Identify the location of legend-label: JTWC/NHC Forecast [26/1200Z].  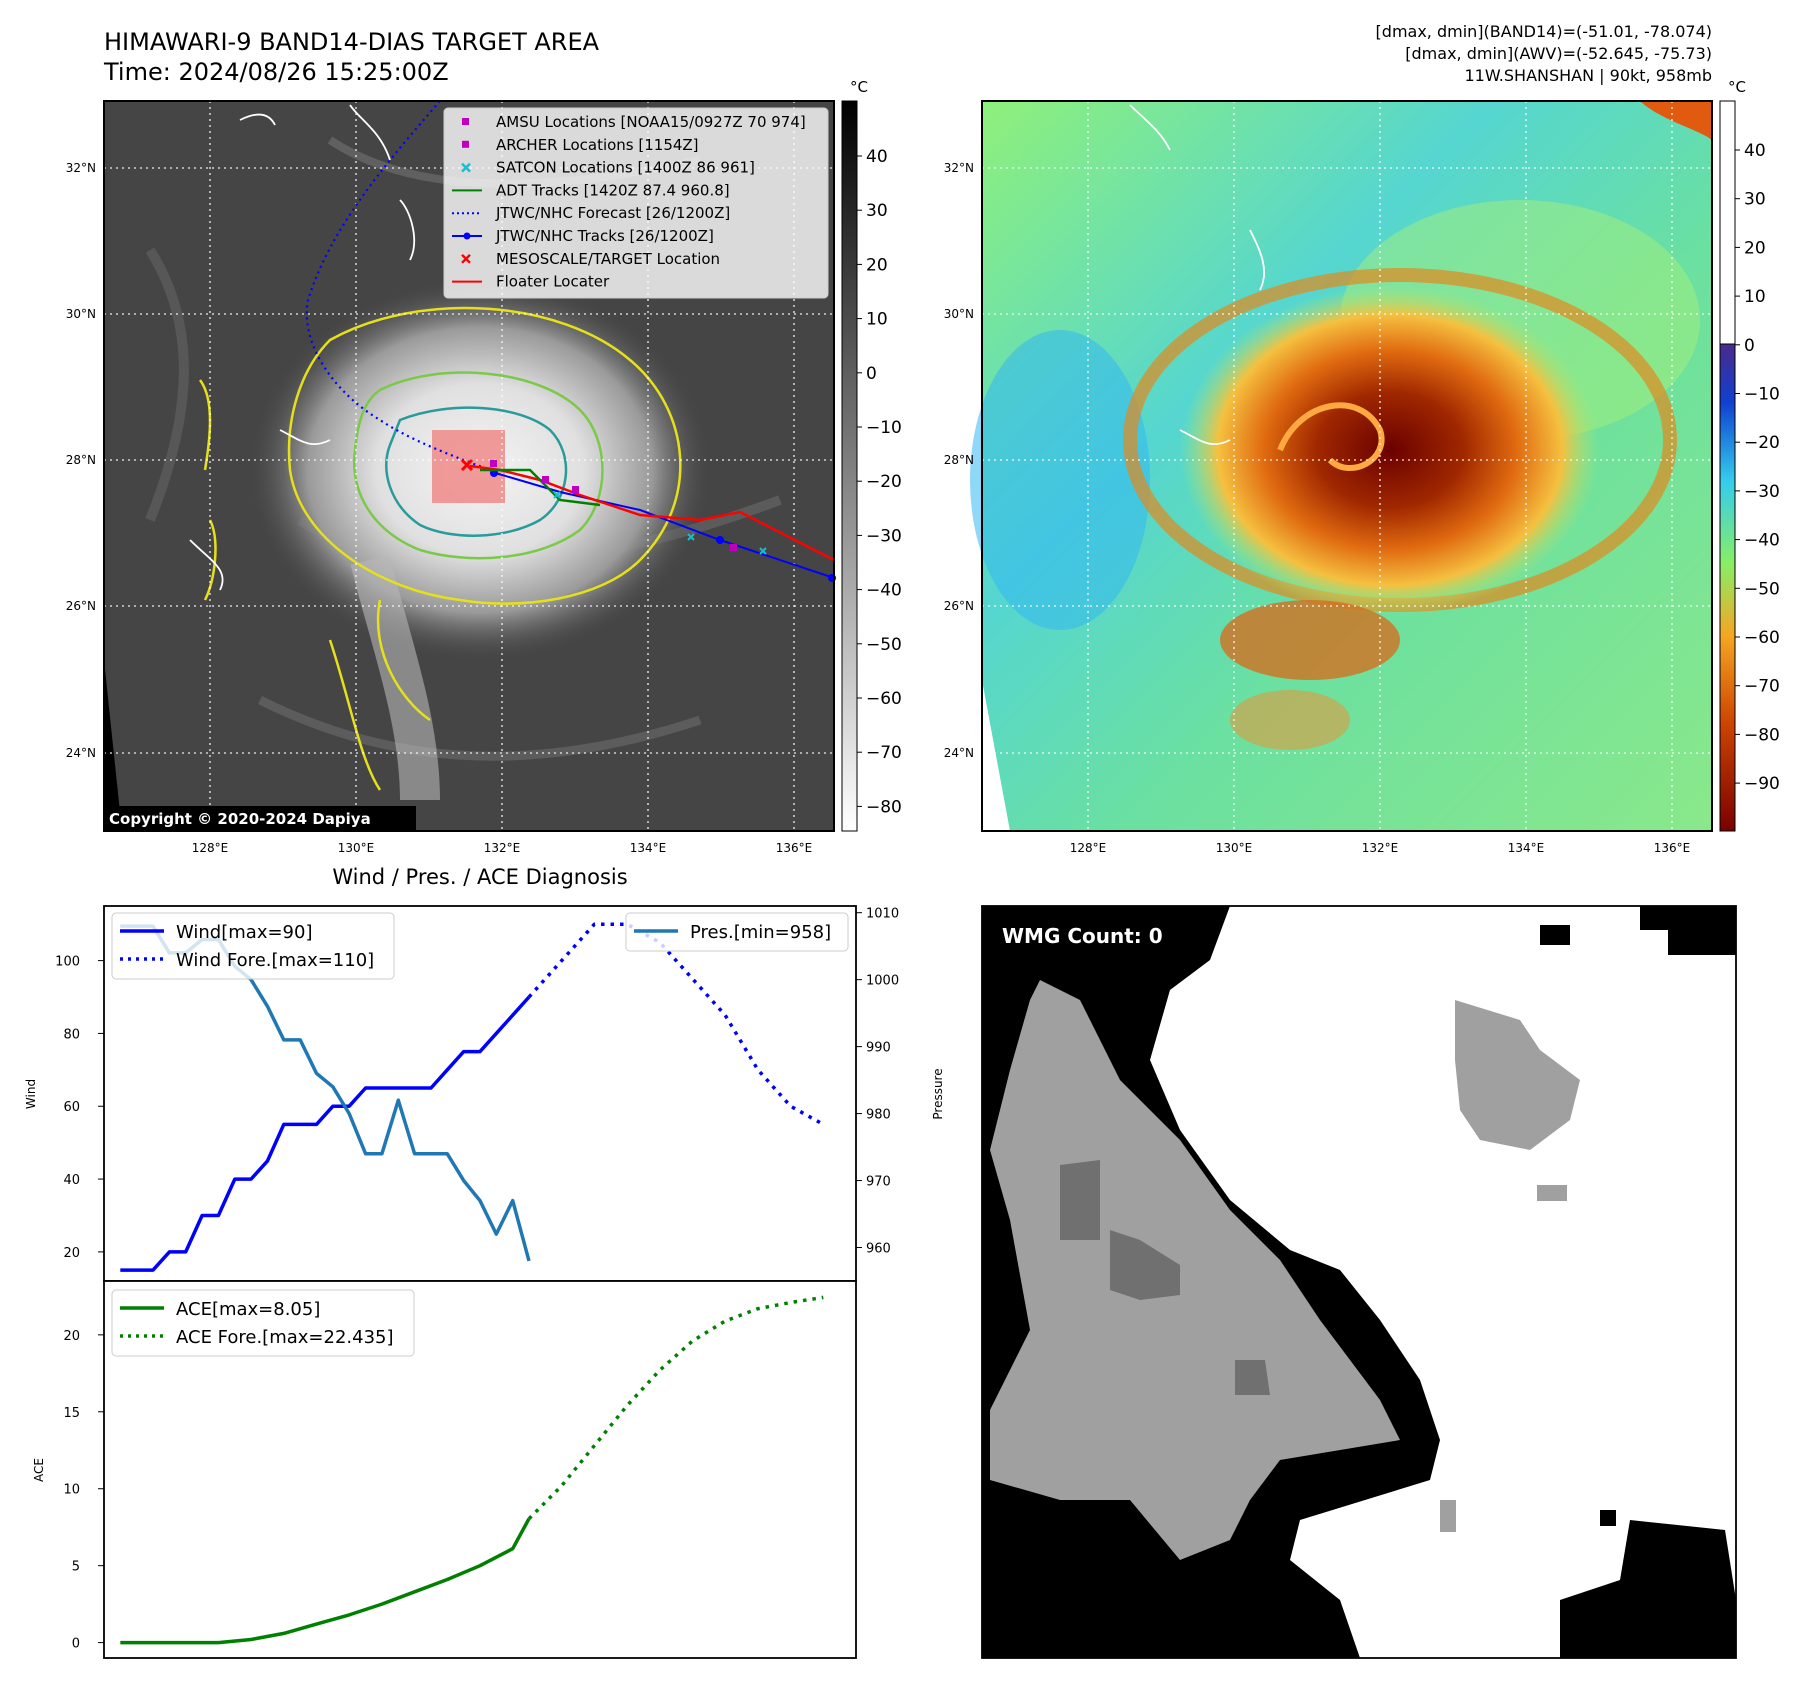
(612, 213).